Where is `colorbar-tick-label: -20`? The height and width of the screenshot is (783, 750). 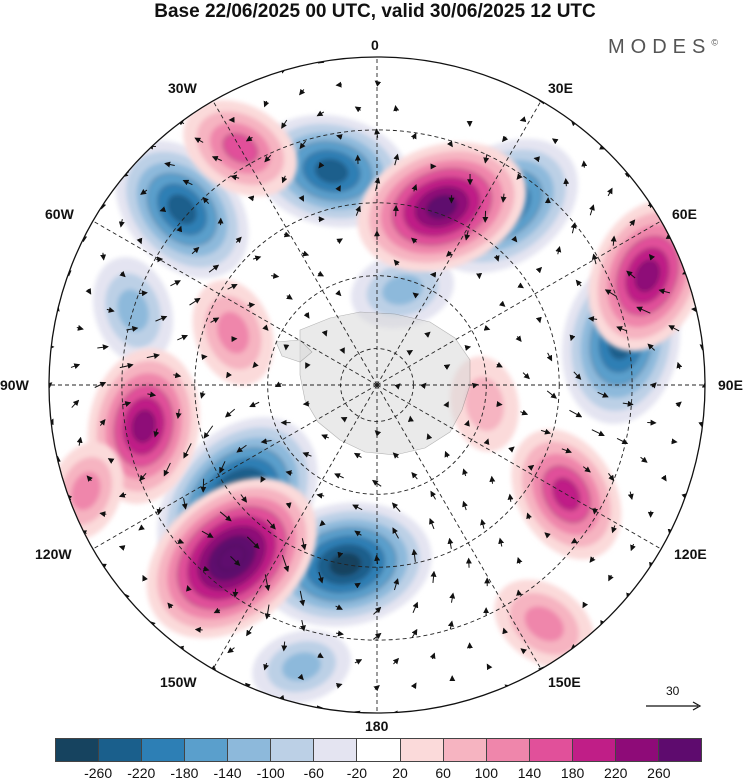
colorbar-tick-label: -20 is located at coordinates (357, 773).